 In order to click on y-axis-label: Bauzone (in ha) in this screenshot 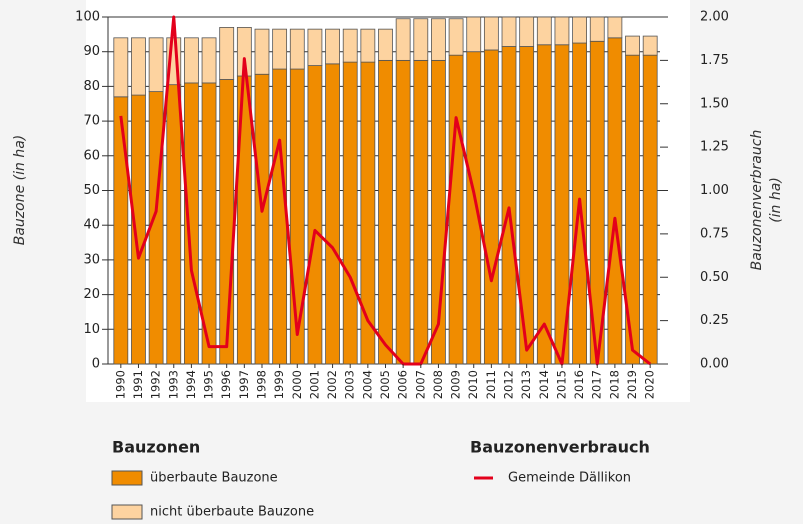, I will do `click(20, 190)`.